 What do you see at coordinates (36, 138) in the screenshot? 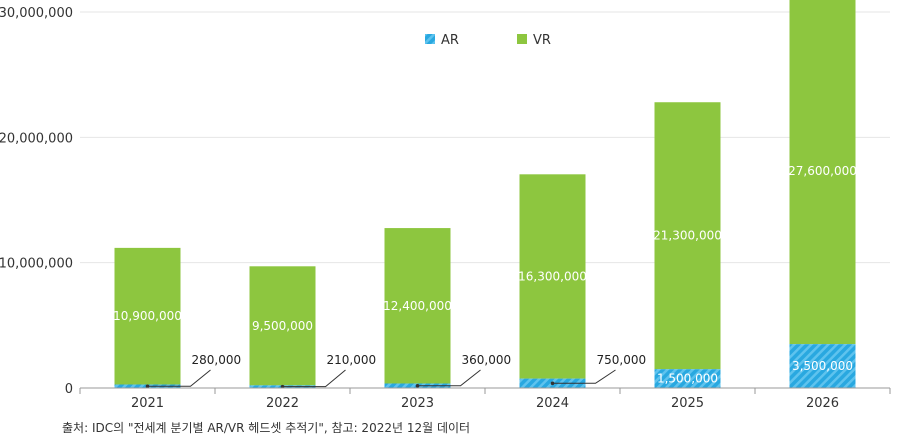
I see `y-tick-label: 20,000,000` at bounding box center [36, 138].